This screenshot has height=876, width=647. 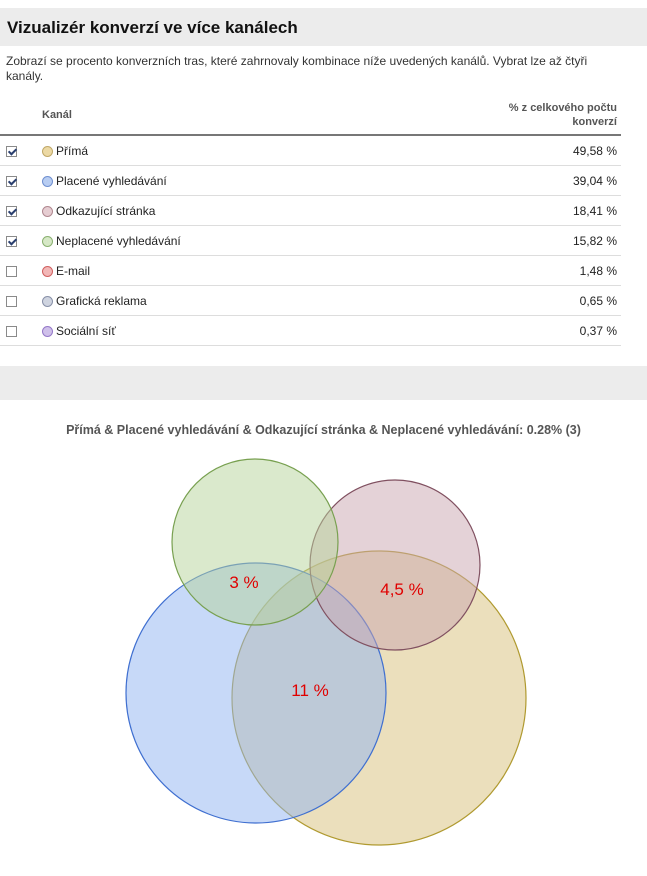 I want to click on section-divider, so click(x=323, y=383).